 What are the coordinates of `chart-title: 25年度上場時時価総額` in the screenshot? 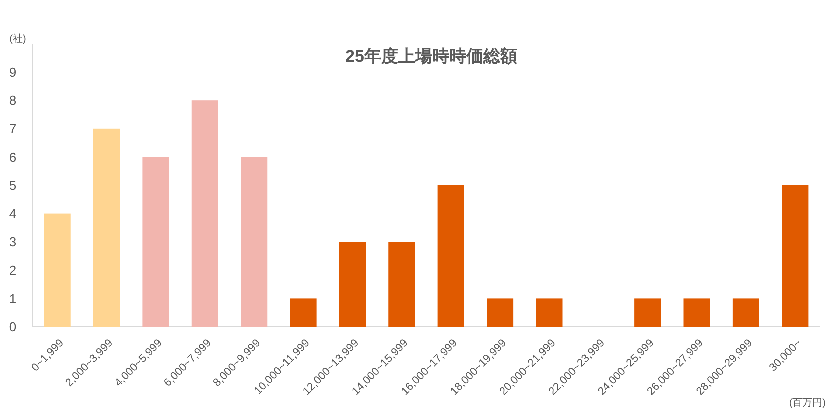 It's located at (432, 56).